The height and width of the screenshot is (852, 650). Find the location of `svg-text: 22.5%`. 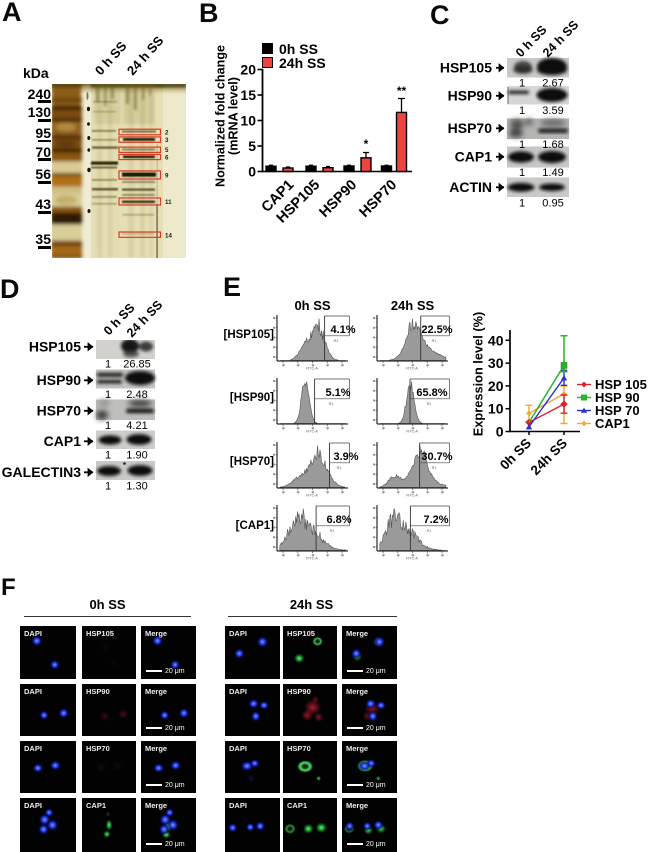

svg-text: 22.5% is located at coordinates (436, 330).